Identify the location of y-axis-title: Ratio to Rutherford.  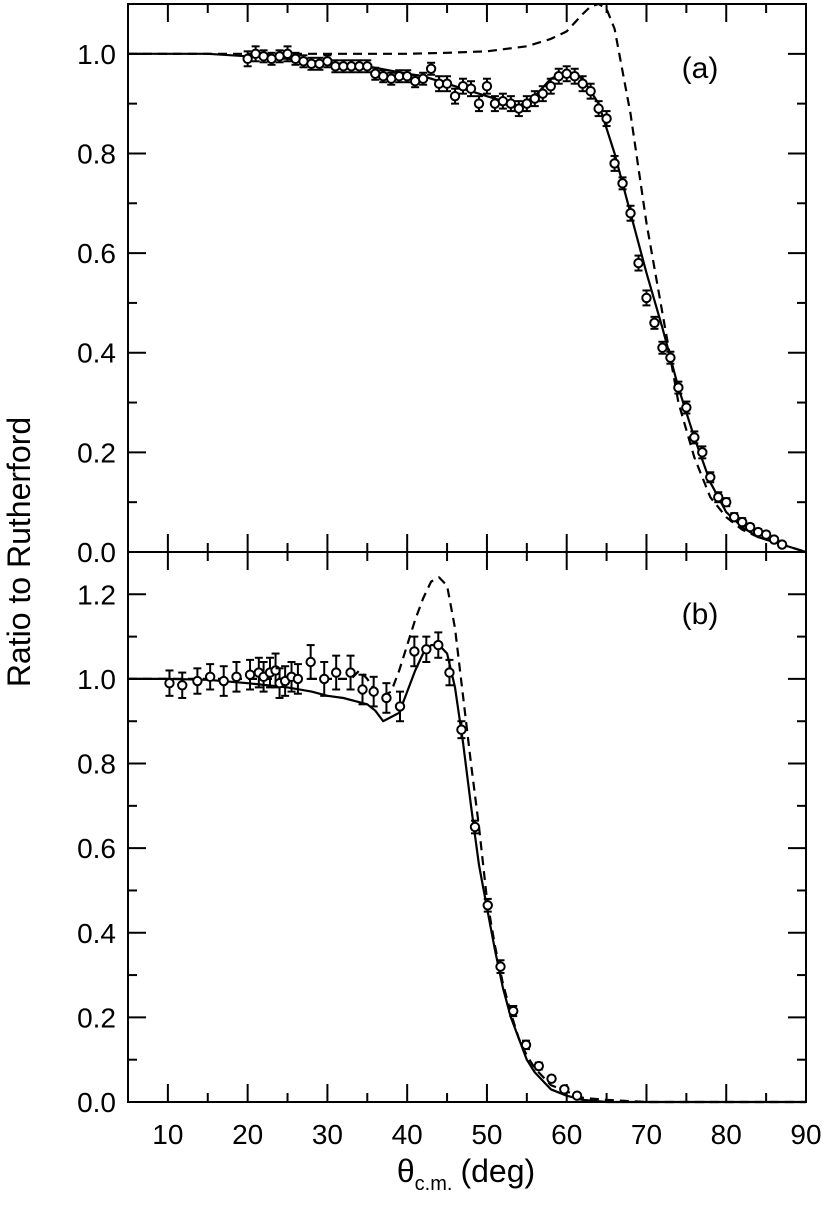
(19, 552).